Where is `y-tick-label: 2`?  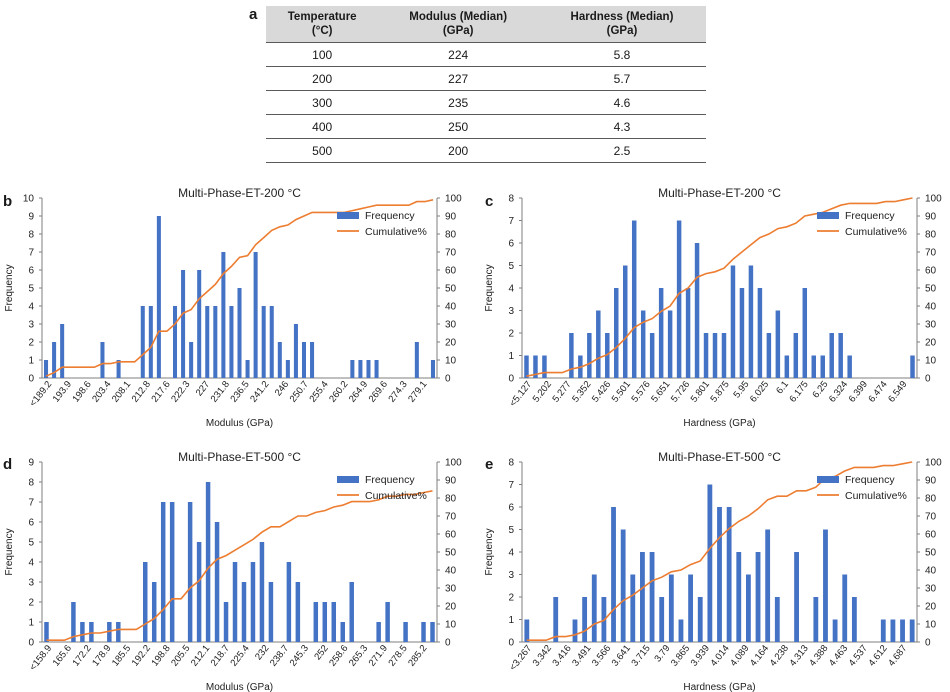 y-tick-label: 2 is located at coordinates (31, 603).